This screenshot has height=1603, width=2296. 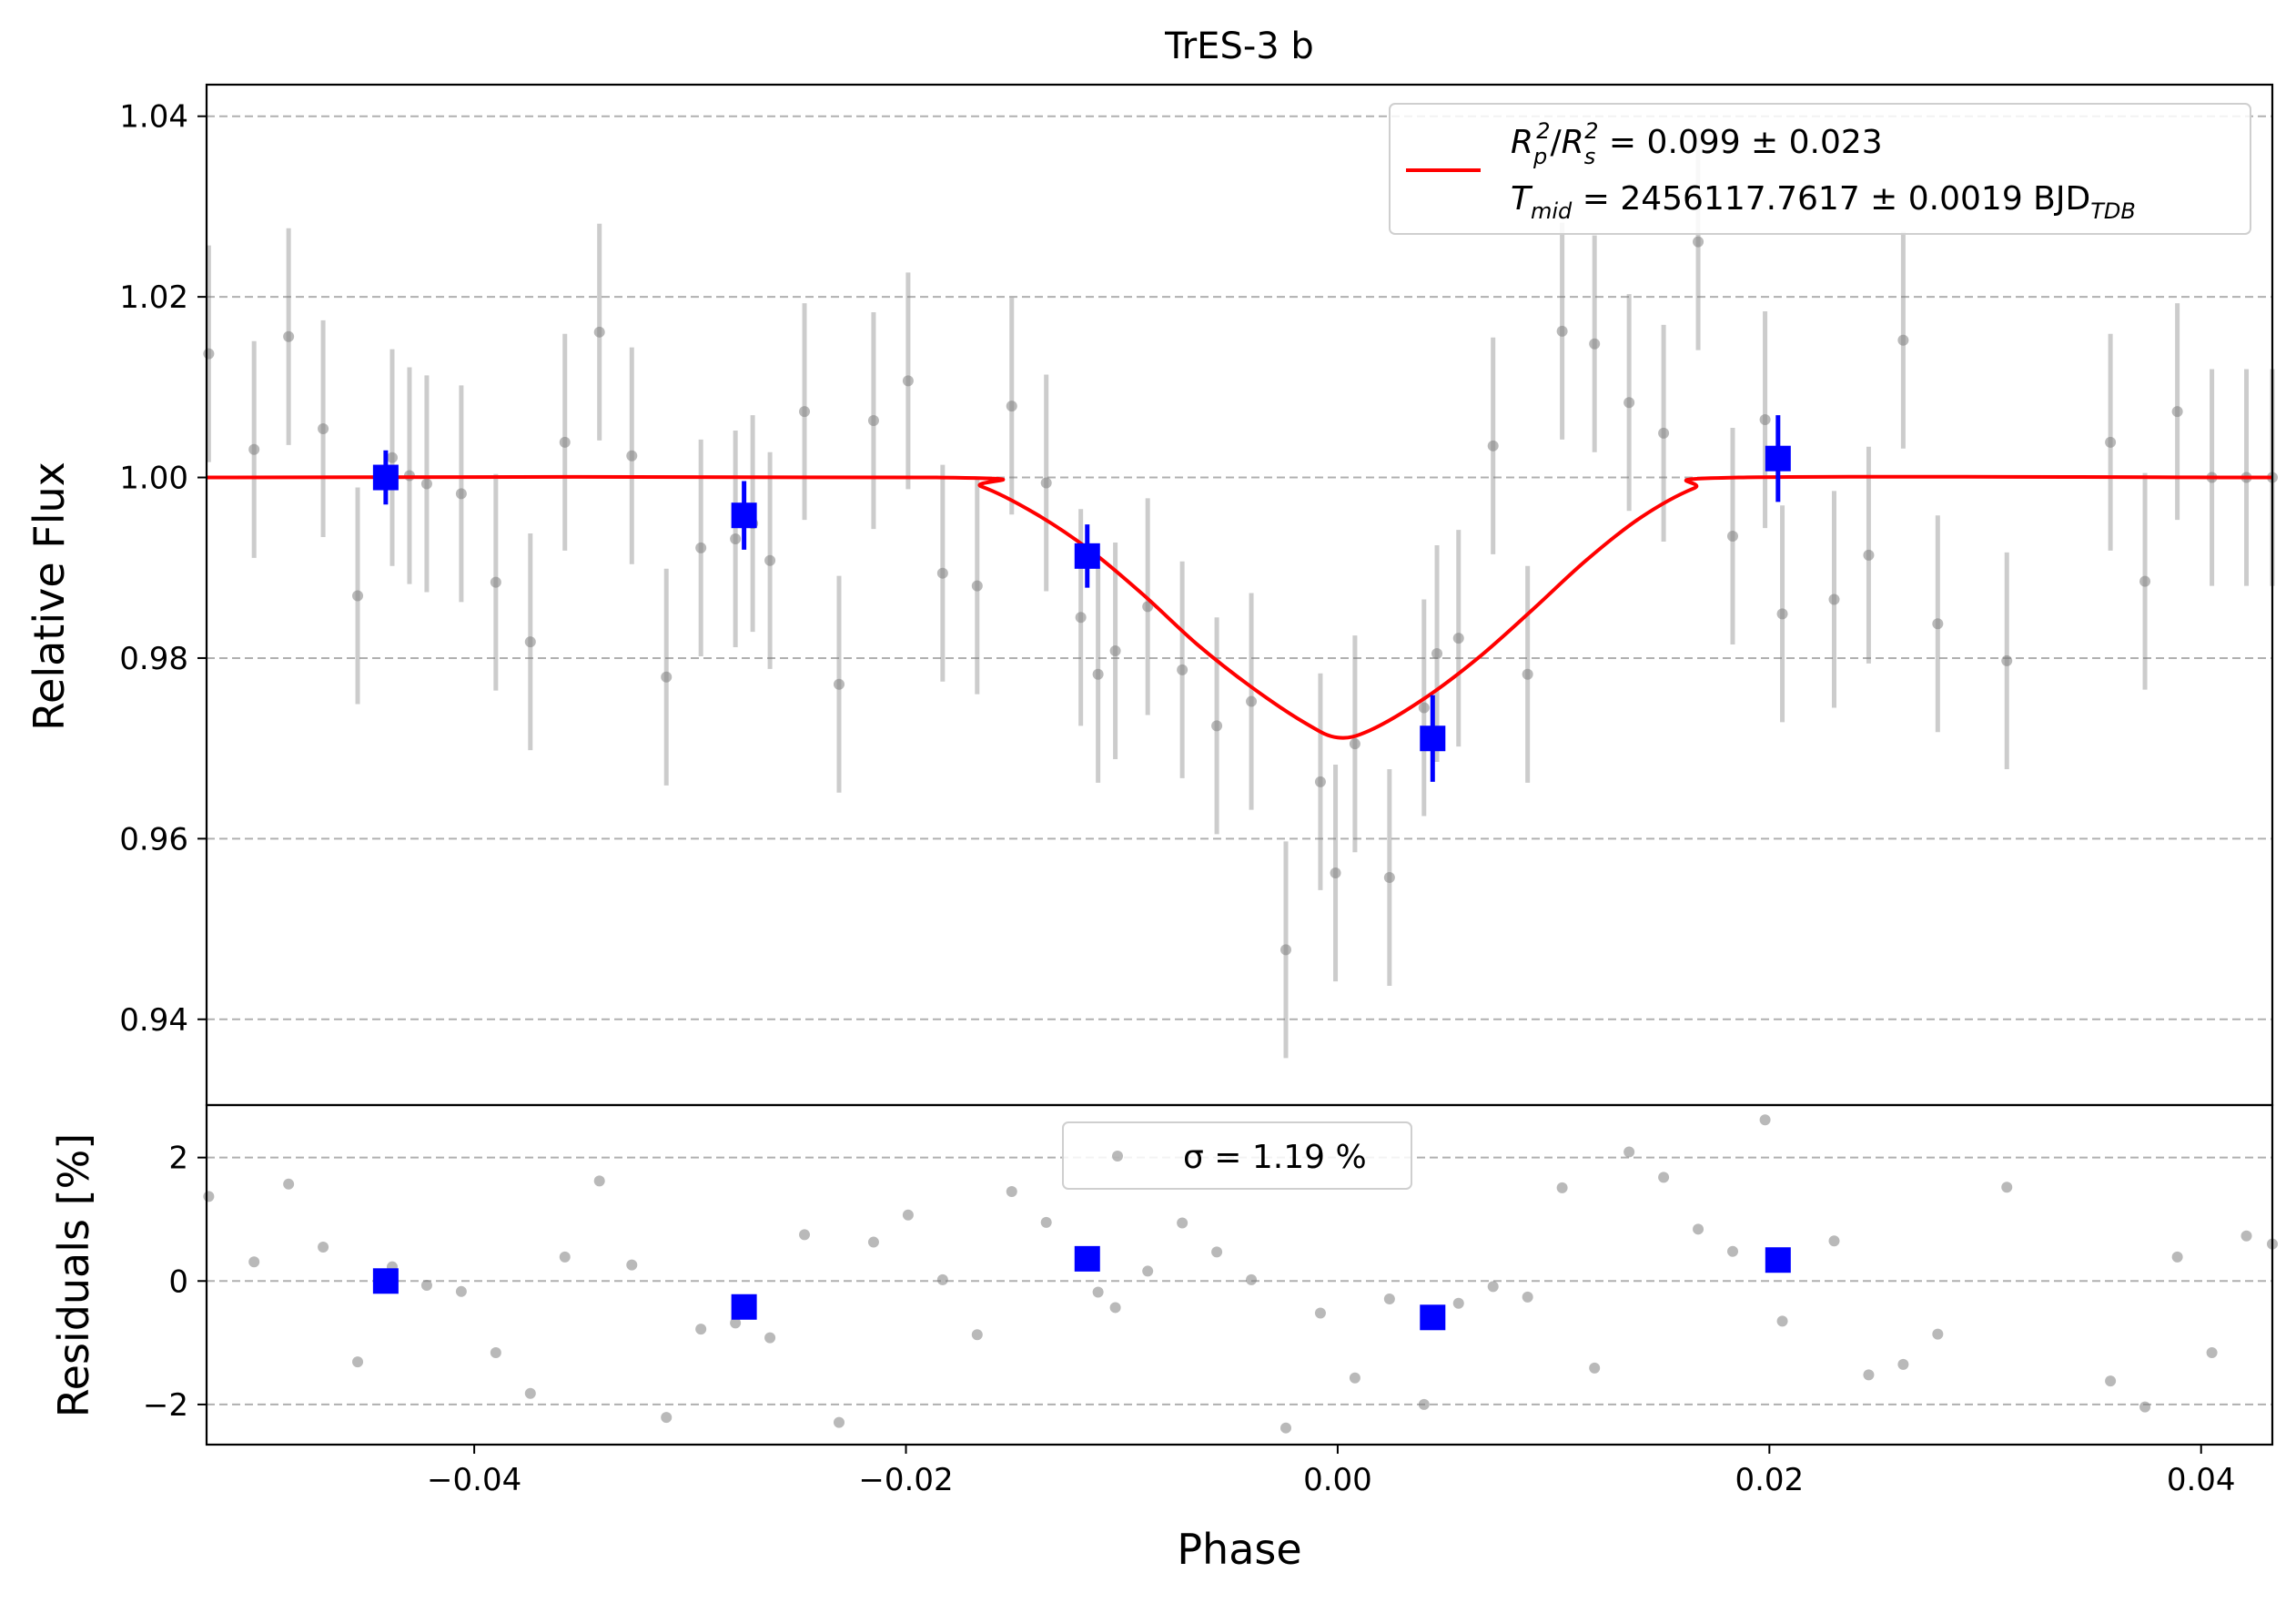 What do you see at coordinates (50, 596) in the screenshot?
I see `flux-y-axis-label: Relative Flux` at bounding box center [50, 596].